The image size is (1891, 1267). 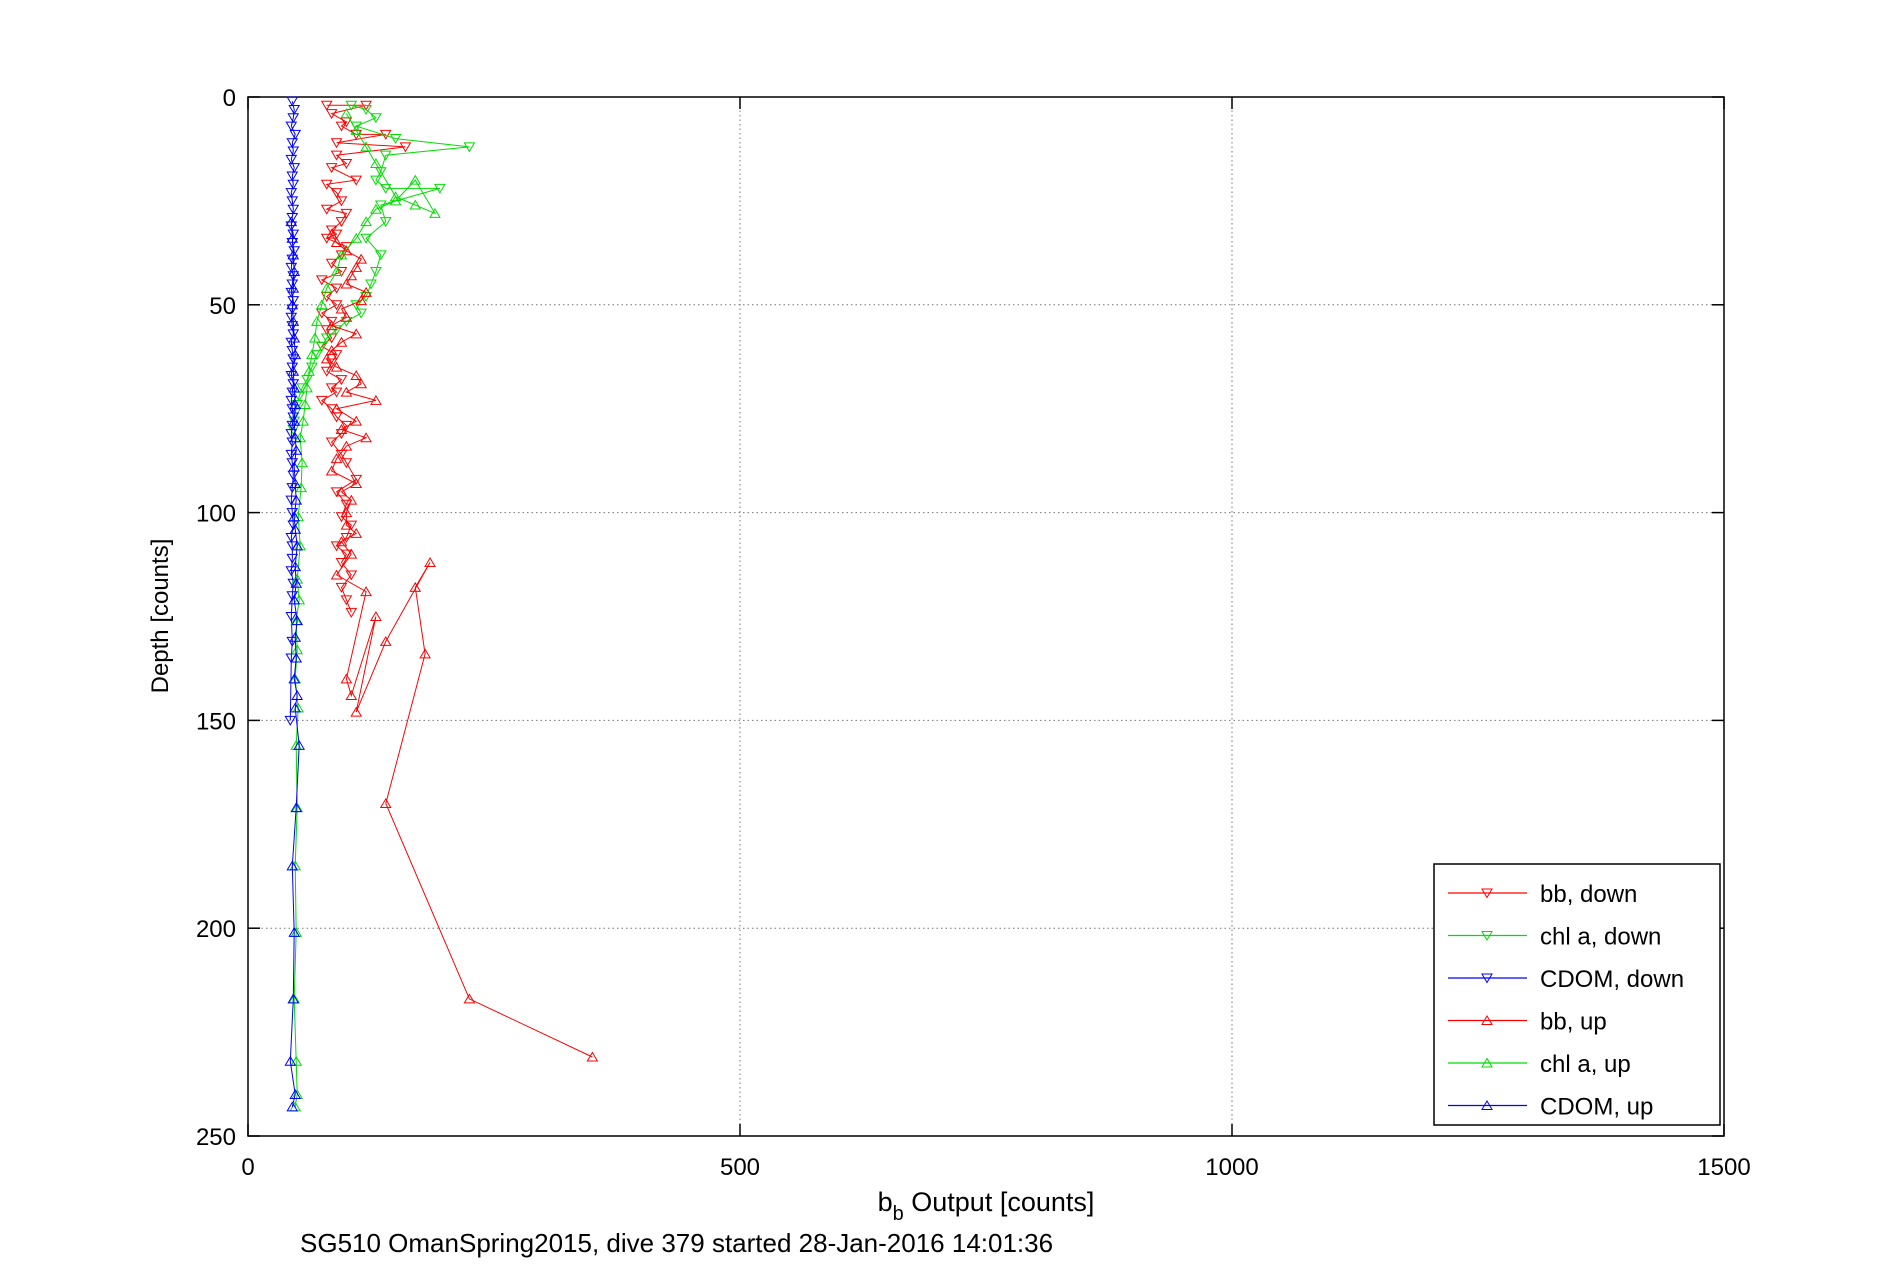 I want to click on x-tick-label: 500, so click(x=740, y=1167).